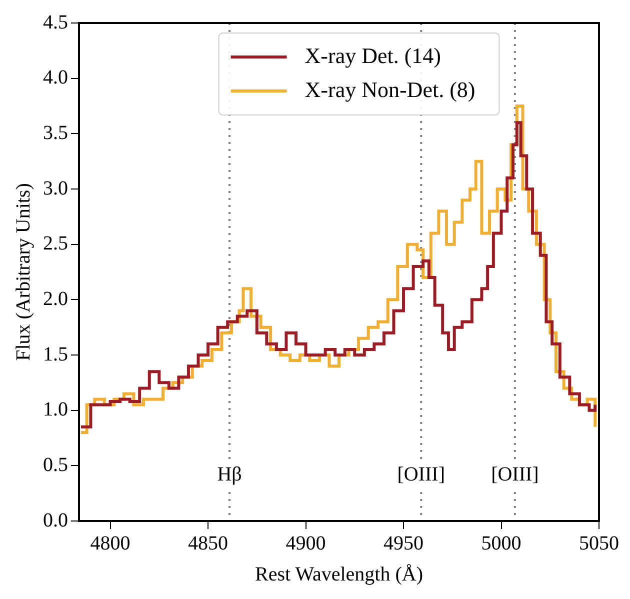 Image resolution: width=630 pixels, height=599 pixels. Describe the element at coordinates (55, 188) in the screenshot. I see `y-tick-label: 3.0` at that location.